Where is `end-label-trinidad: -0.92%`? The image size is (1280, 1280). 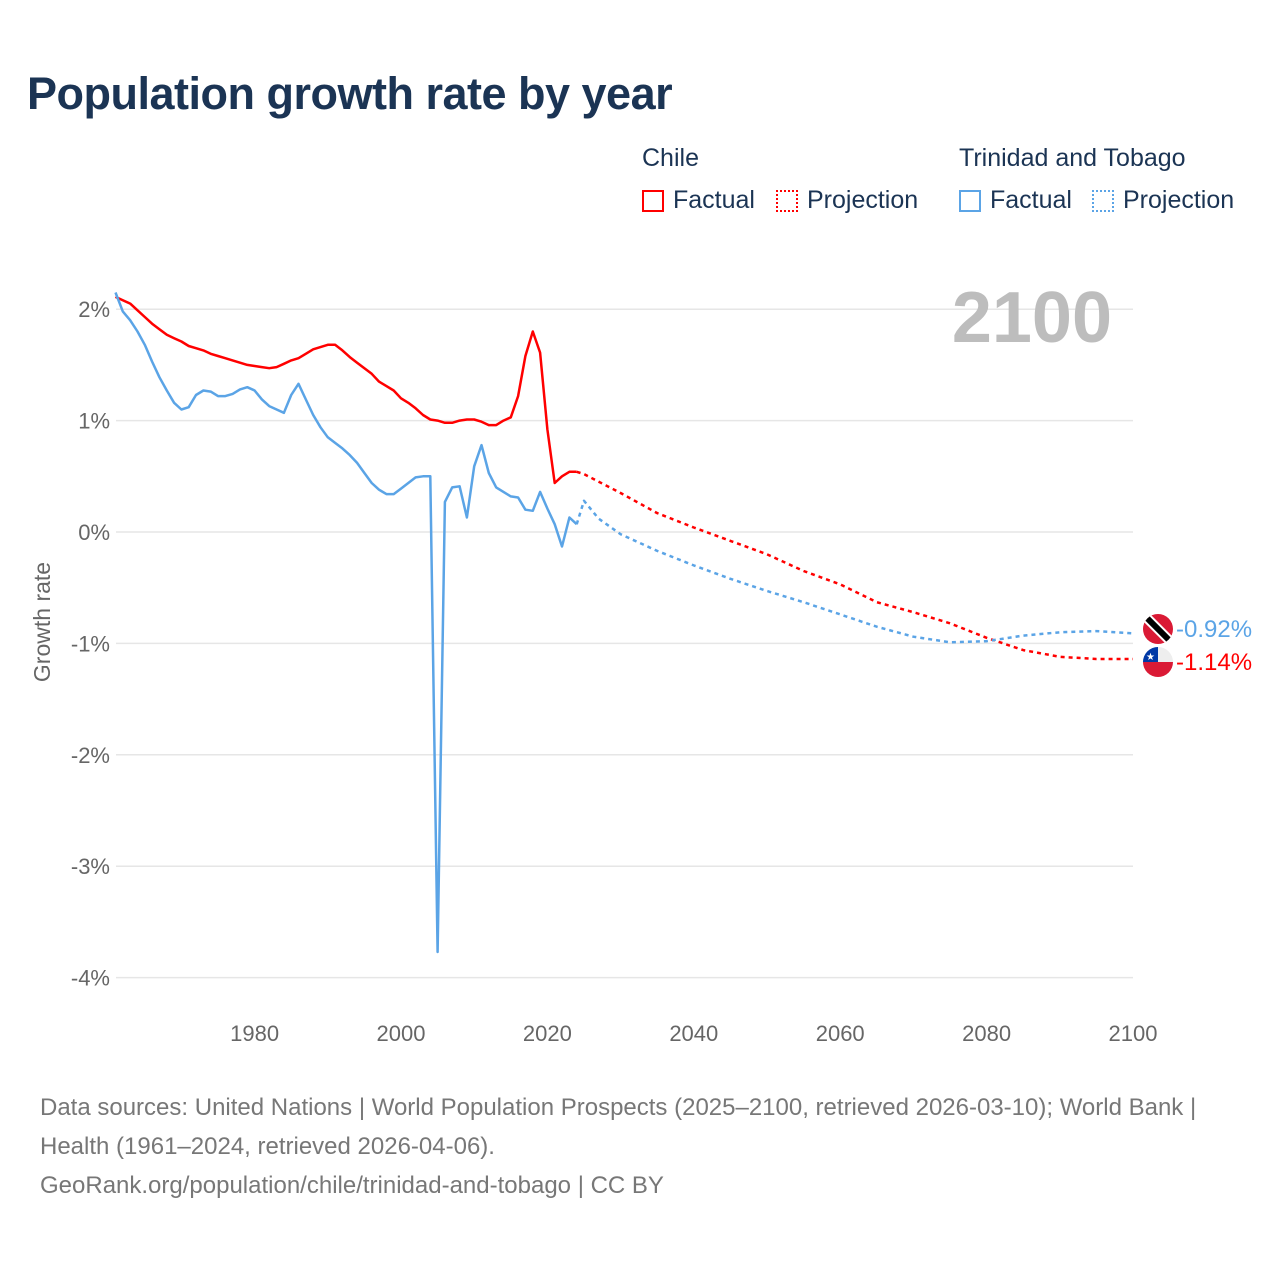
end-label-trinidad: -0.92% is located at coordinates (1214, 629).